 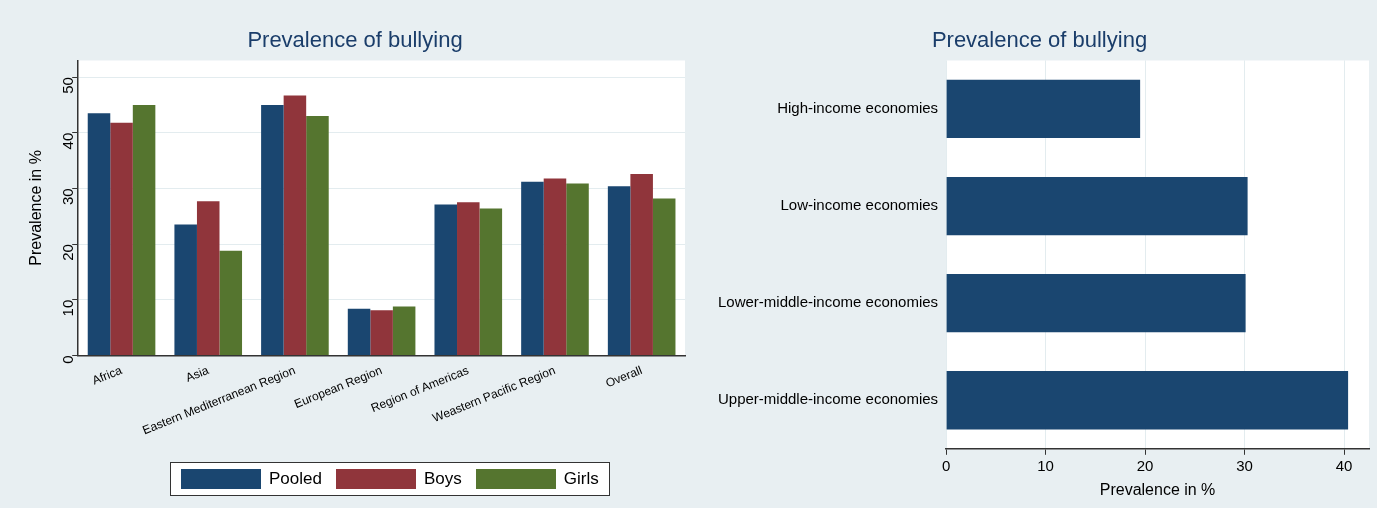 What do you see at coordinates (1045, 465) in the screenshot?
I see `x-tick-label: 10` at bounding box center [1045, 465].